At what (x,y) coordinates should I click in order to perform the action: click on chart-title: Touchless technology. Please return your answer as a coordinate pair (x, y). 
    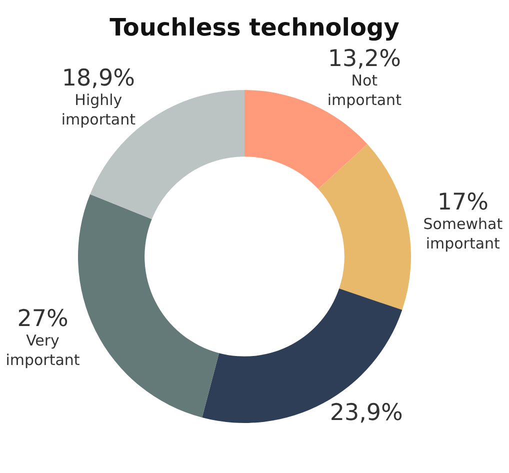
    Looking at the image, I should click on (255, 28).